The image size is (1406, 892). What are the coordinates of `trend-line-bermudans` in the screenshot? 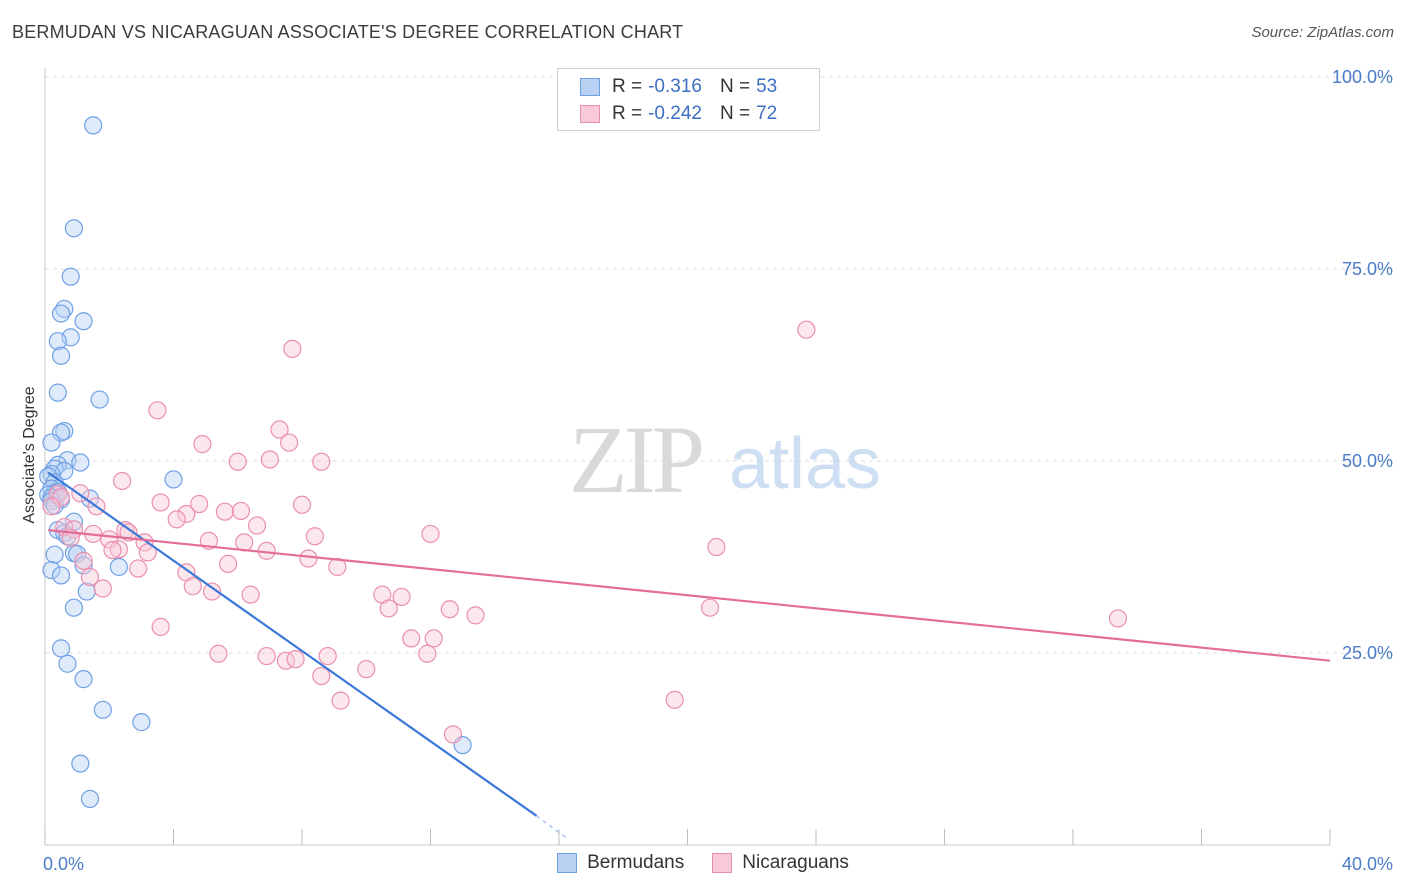 It's located at (292, 644).